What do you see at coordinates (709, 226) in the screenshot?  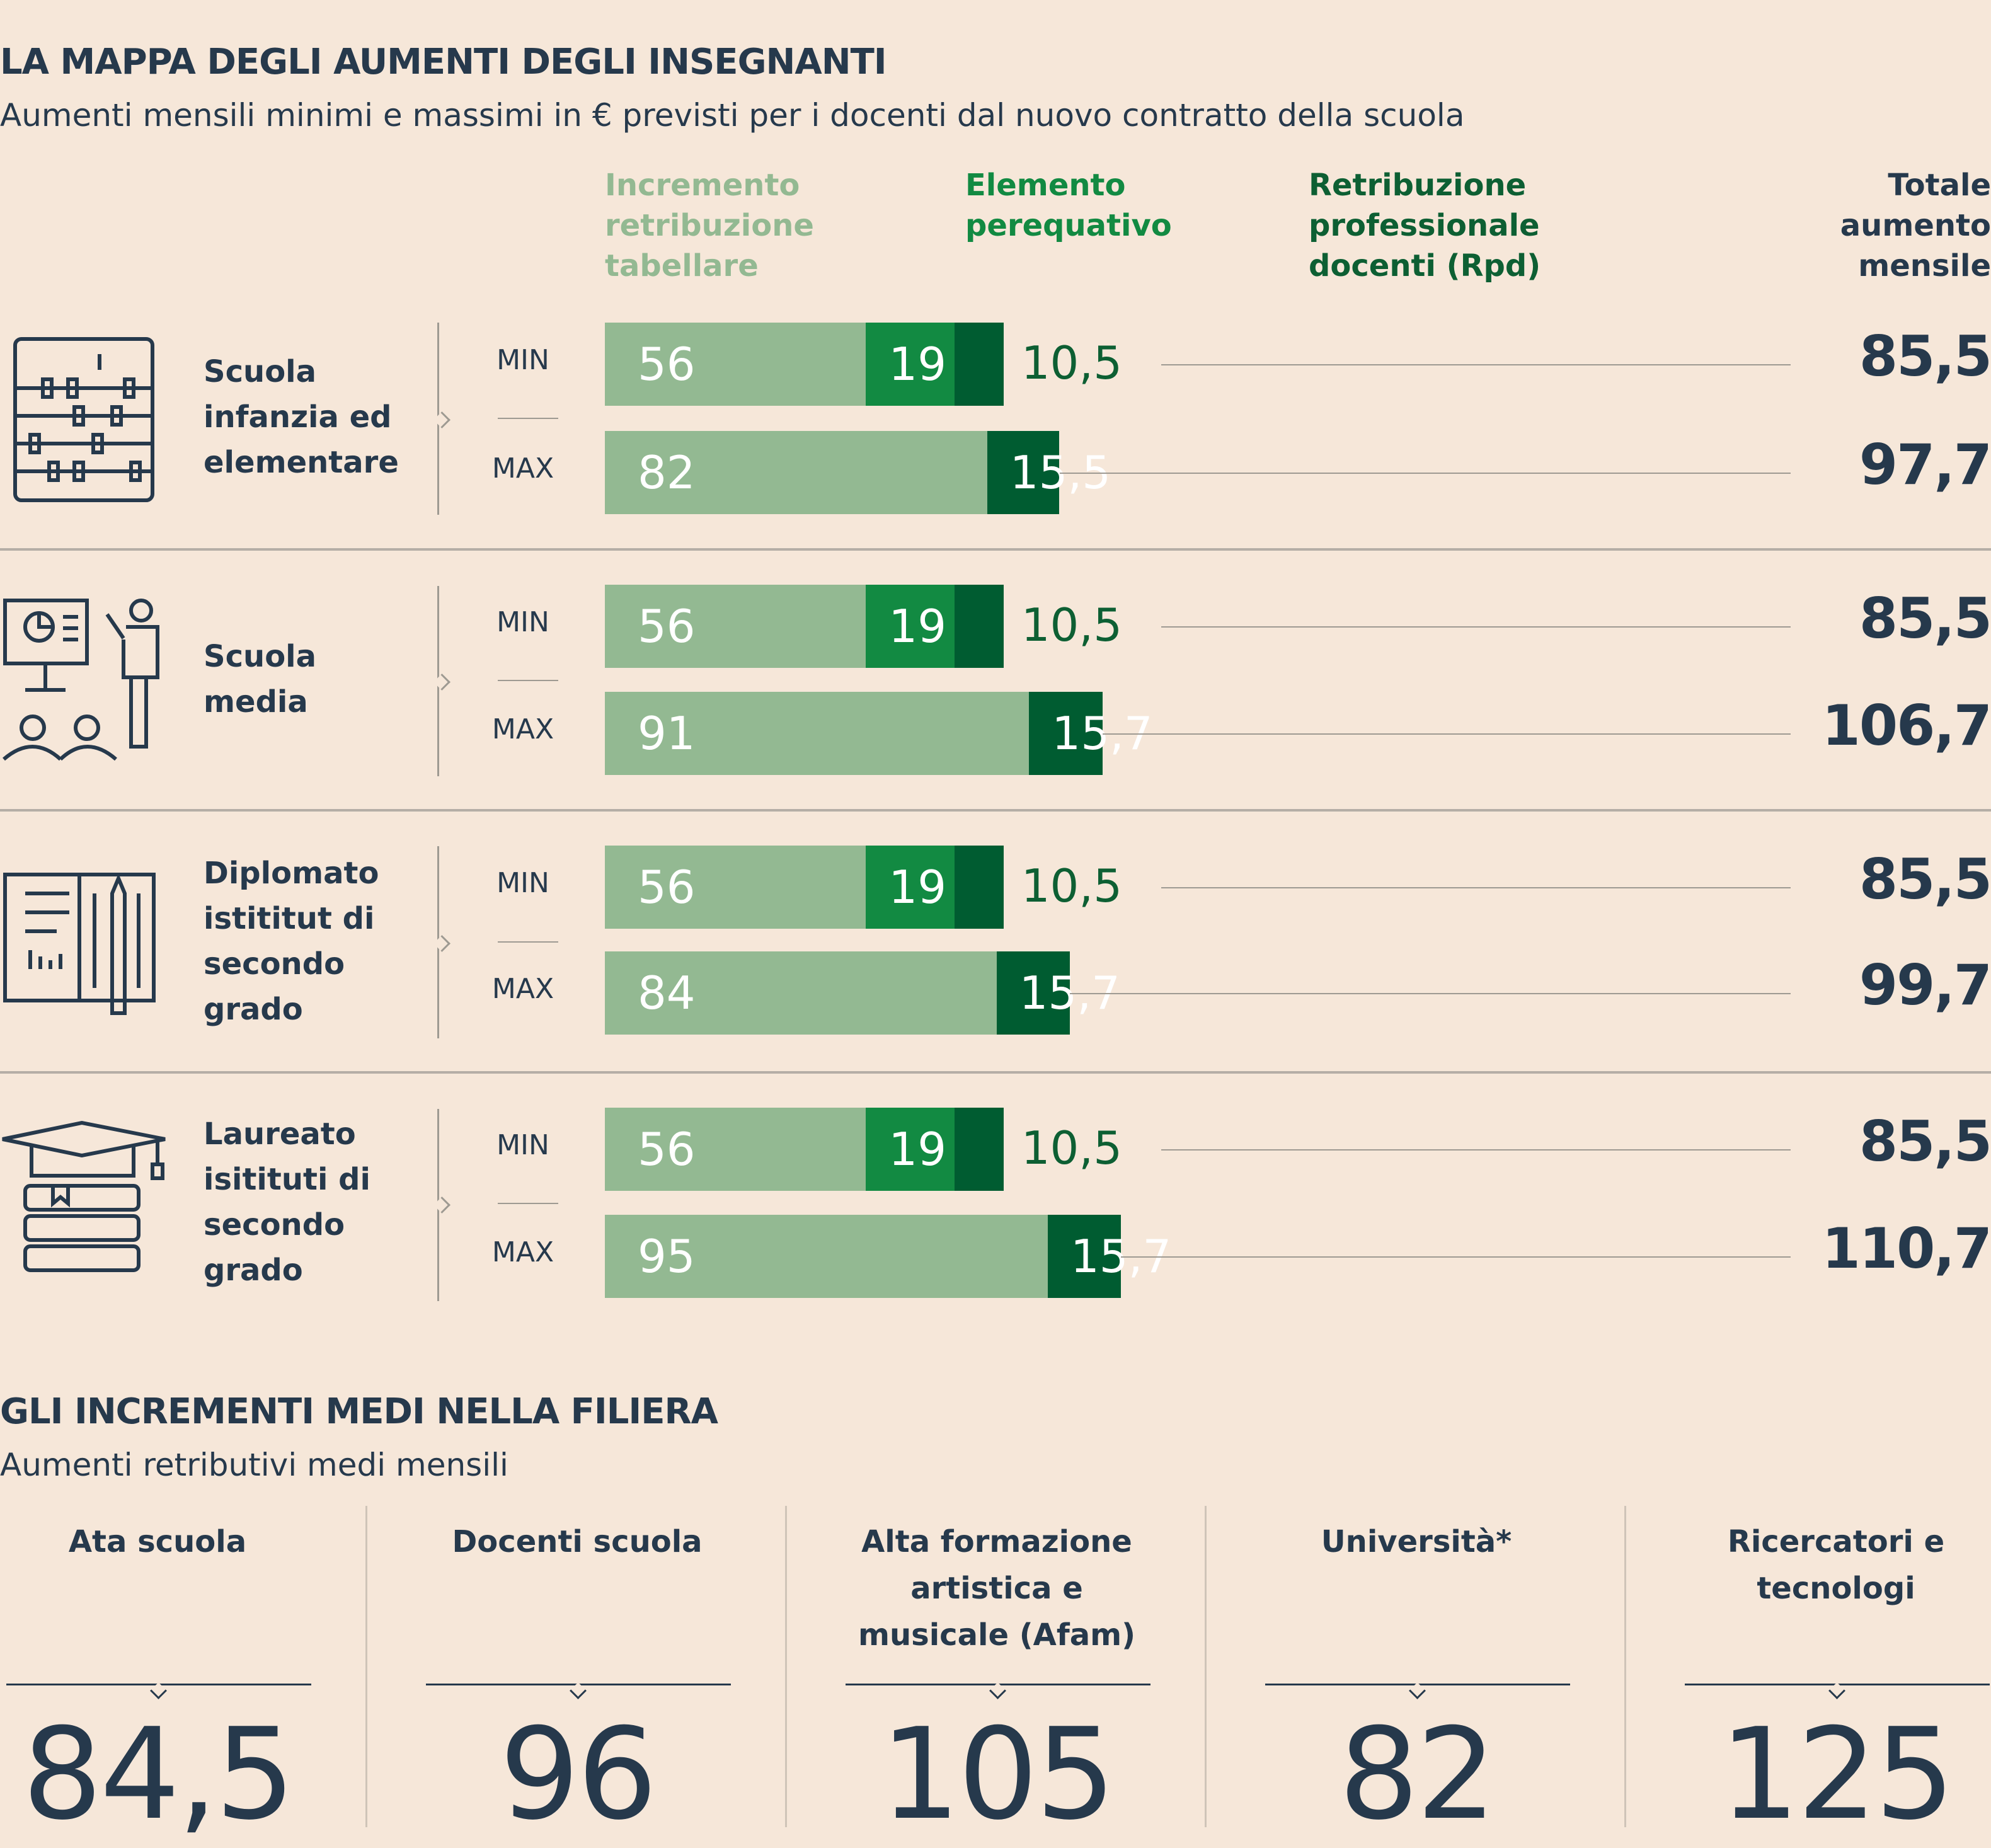 I see `legend-incremento: Incremento retribuzione tabellare` at bounding box center [709, 226].